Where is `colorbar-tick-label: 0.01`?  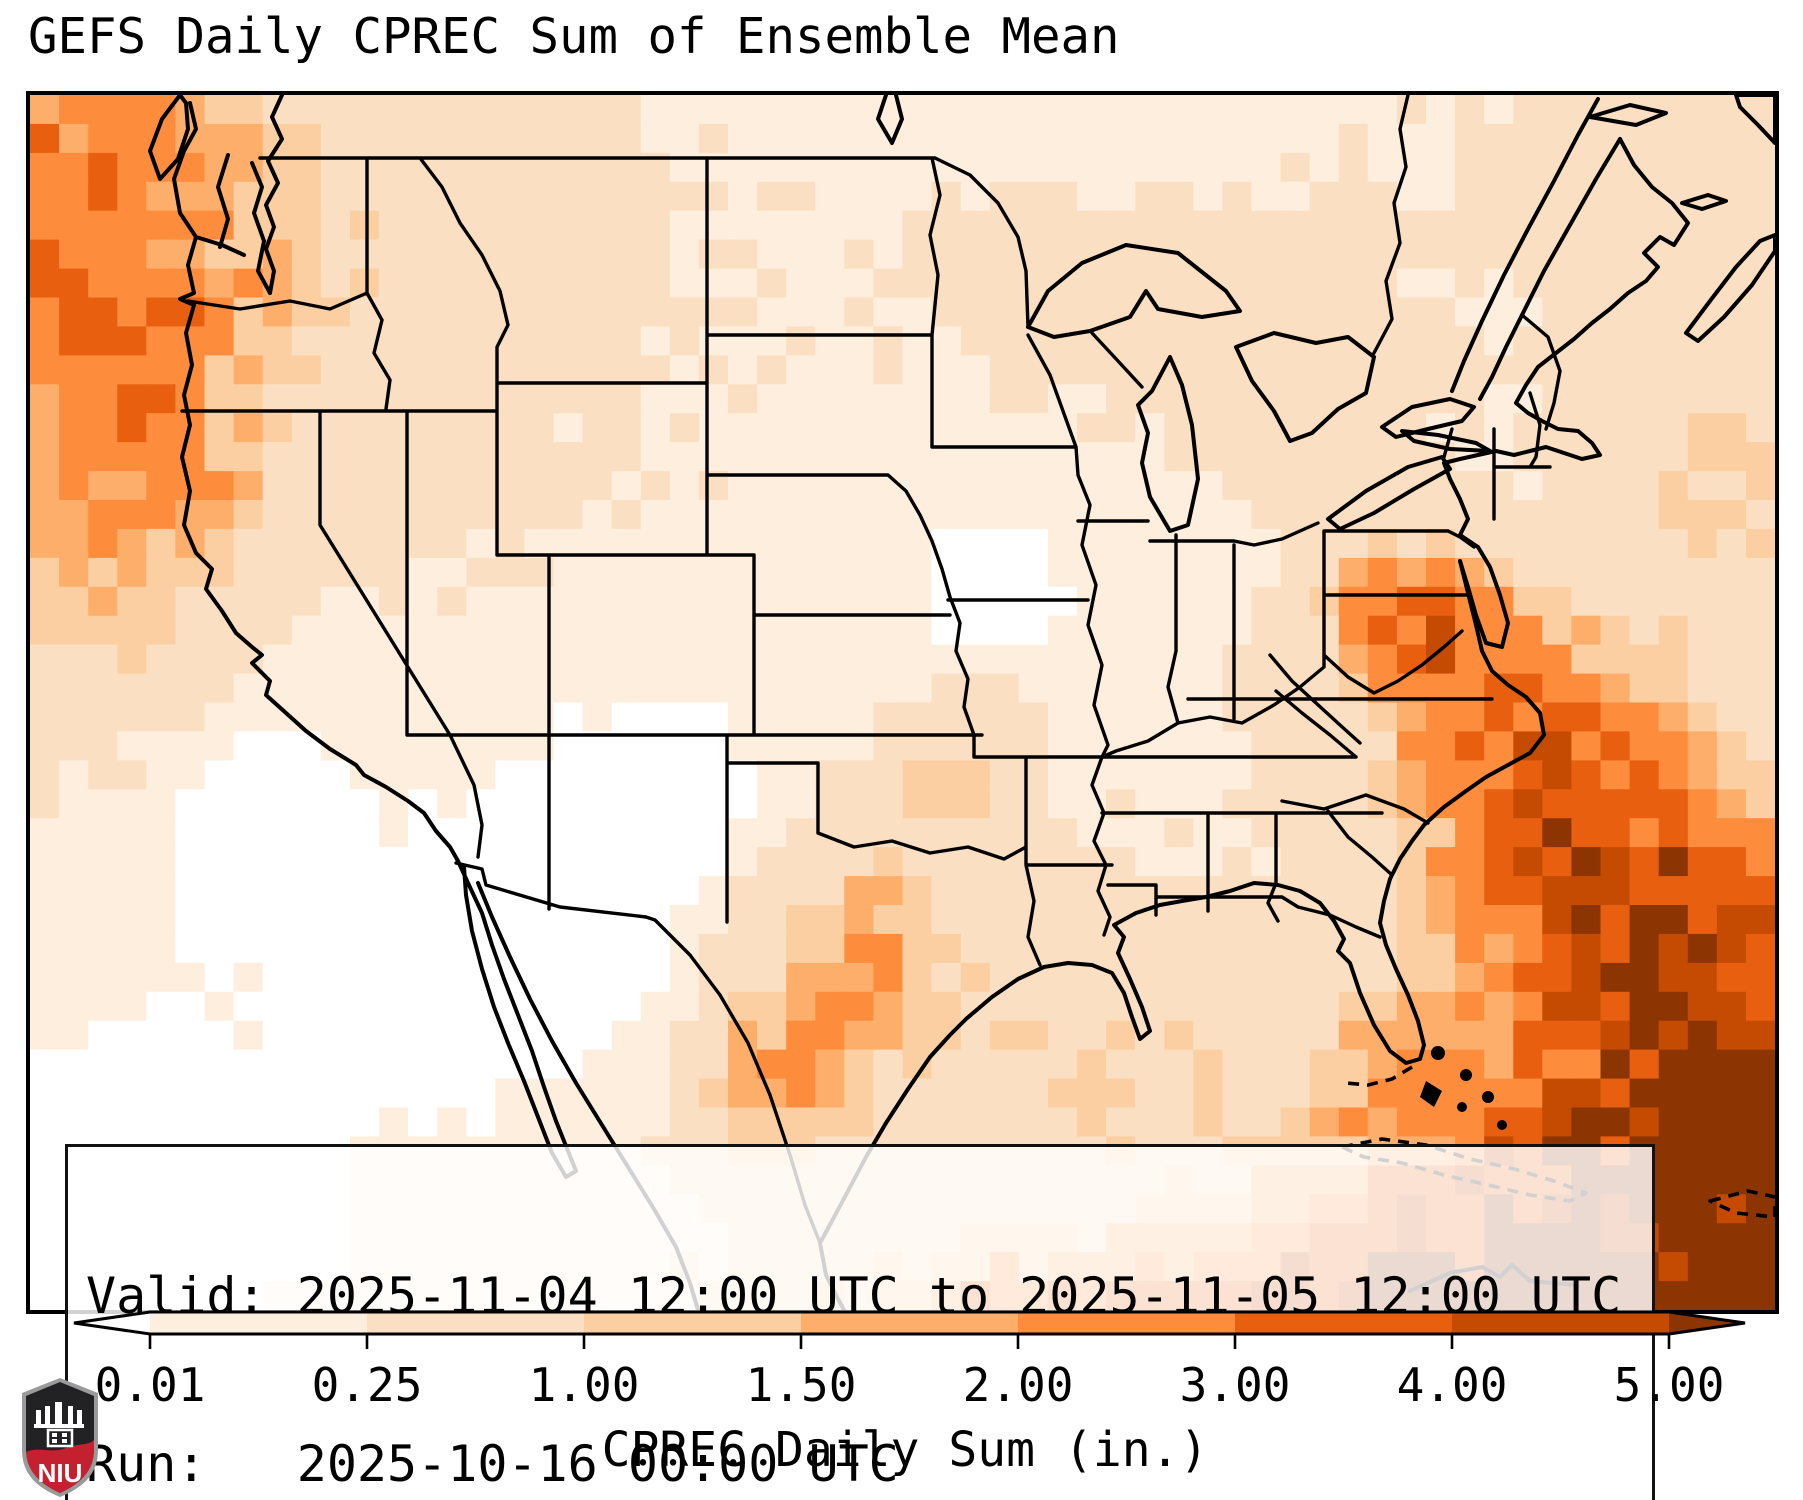
colorbar-tick-label: 0.01 is located at coordinates (150, 1385).